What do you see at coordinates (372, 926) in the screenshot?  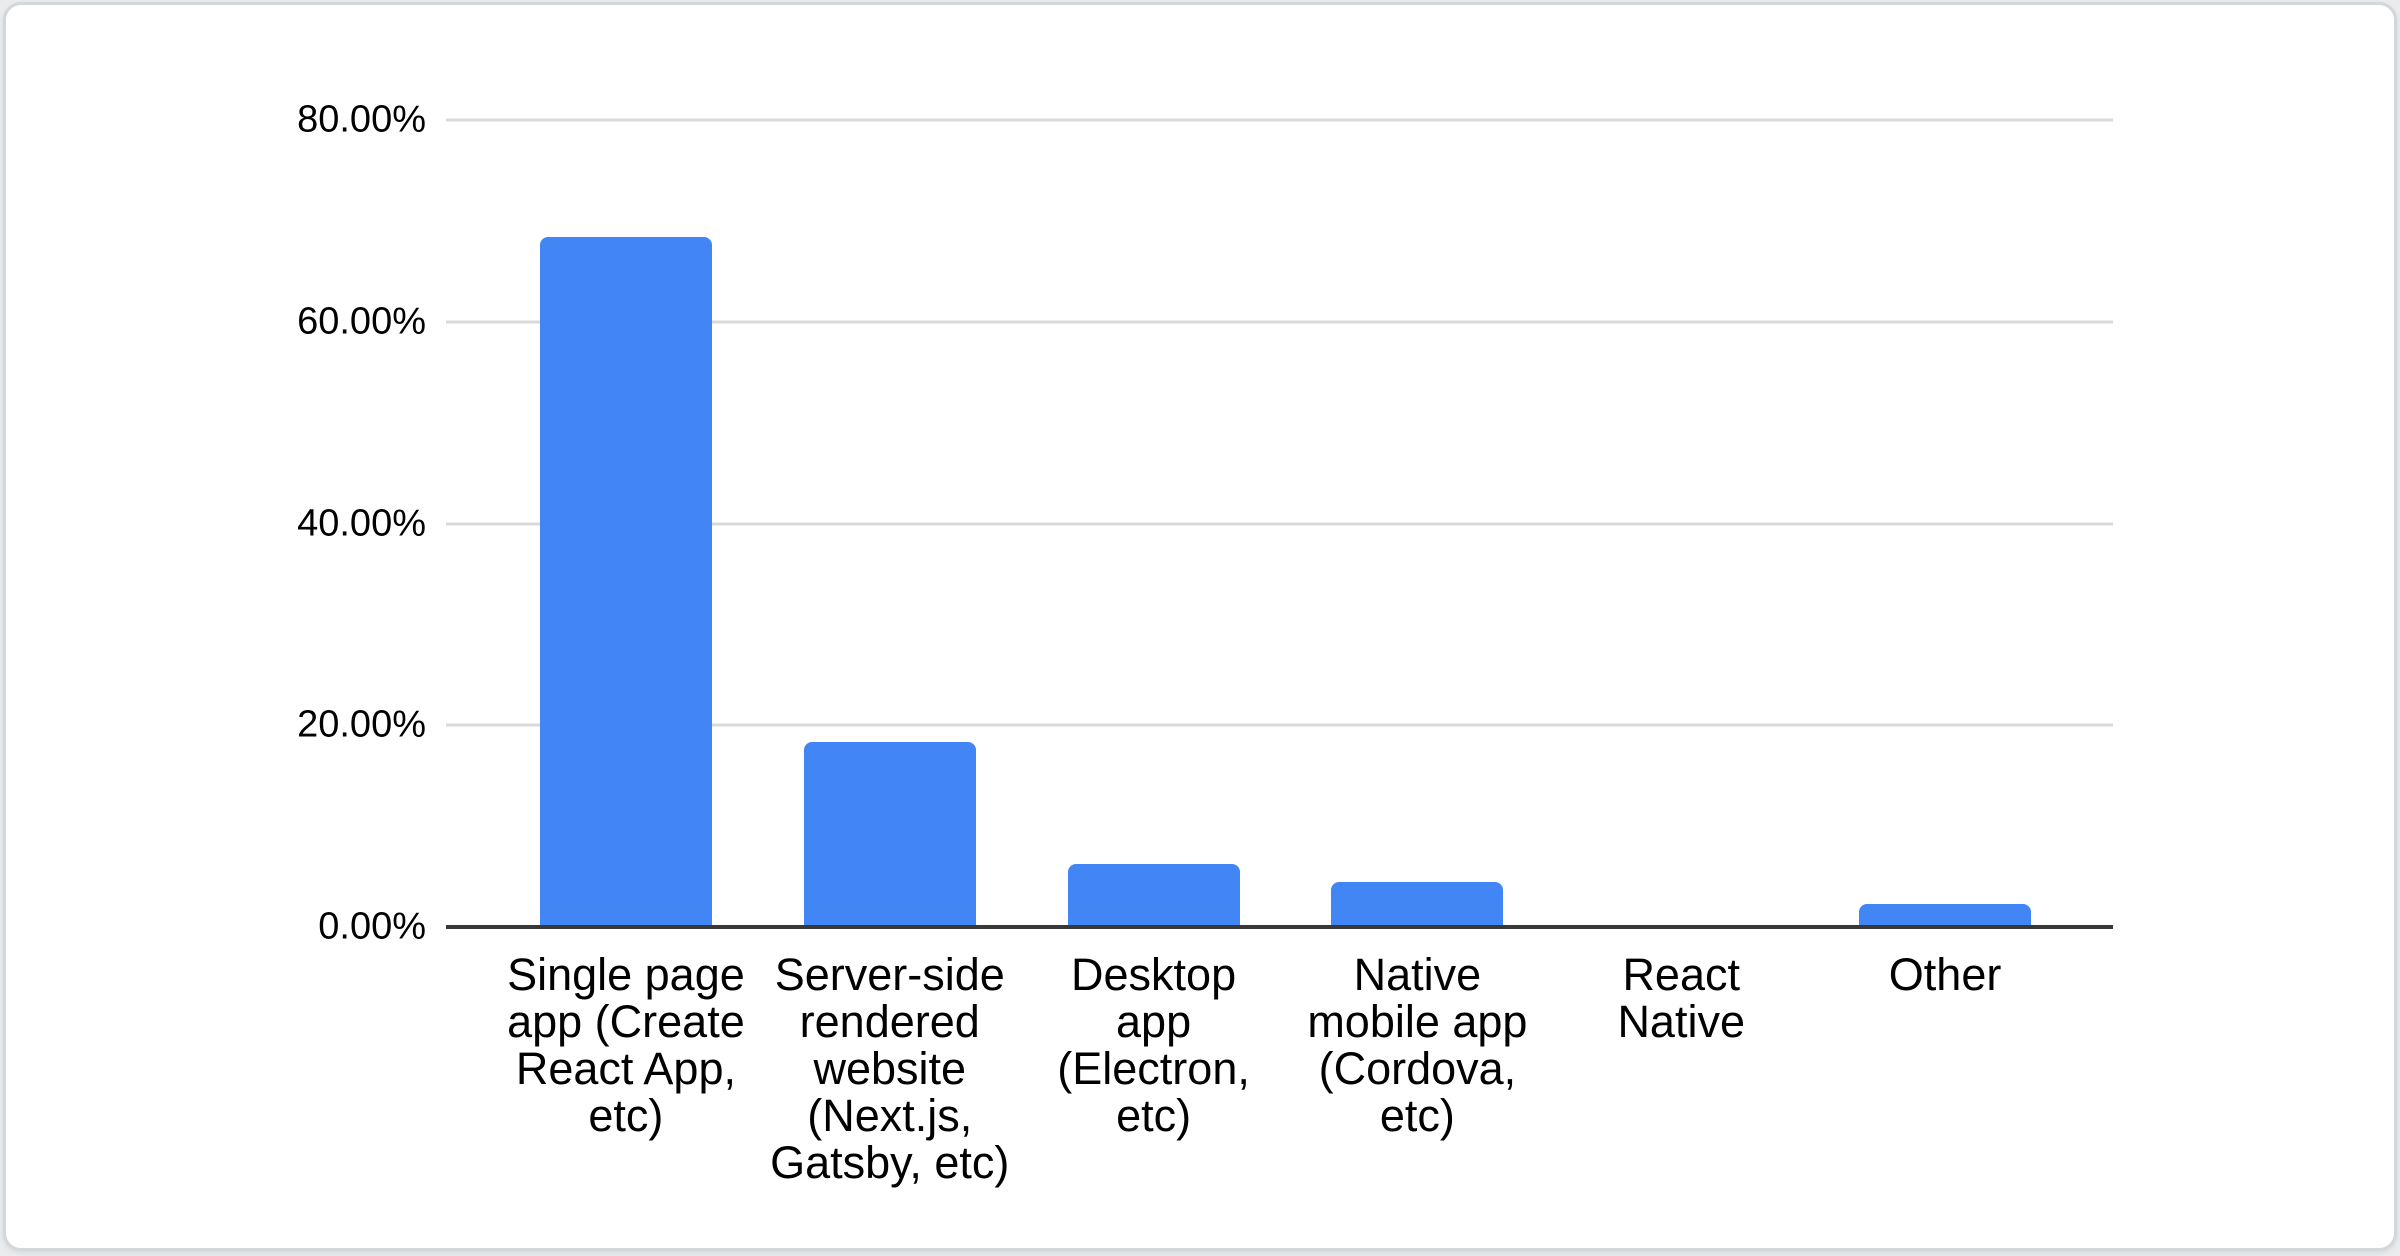 I see `y-axis-tick-label: 0.00%` at bounding box center [372, 926].